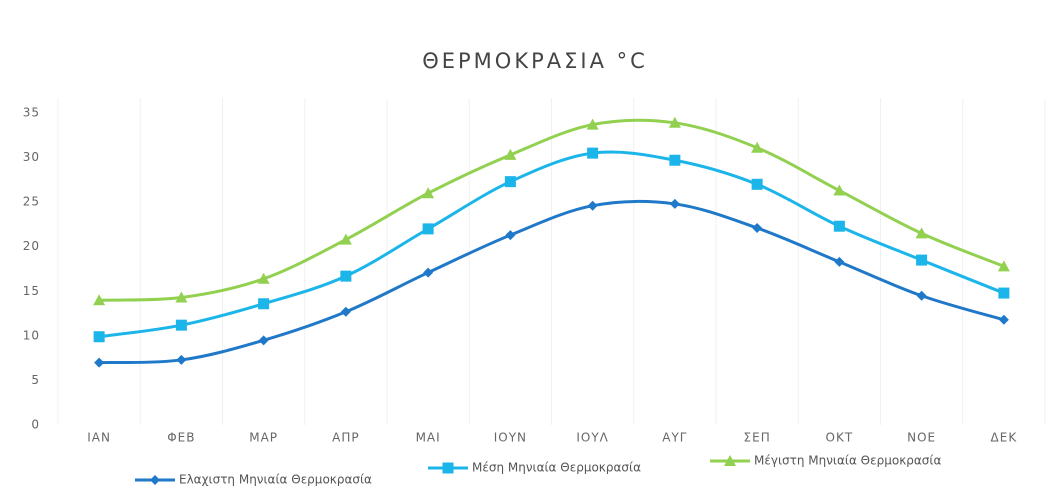 The image size is (1058, 501). Describe the element at coordinates (428, 438) in the screenshot. I see `x-tick-label: ΜΑΙ` at that location.